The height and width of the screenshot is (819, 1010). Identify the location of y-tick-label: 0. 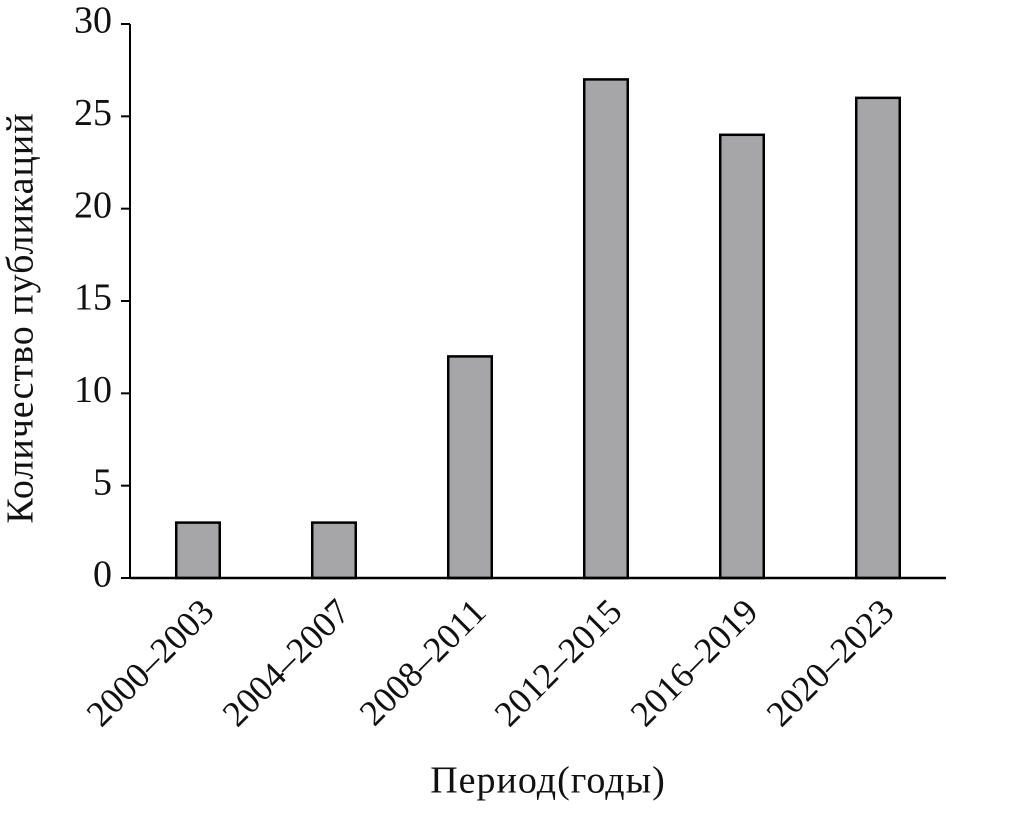
(102, 575).